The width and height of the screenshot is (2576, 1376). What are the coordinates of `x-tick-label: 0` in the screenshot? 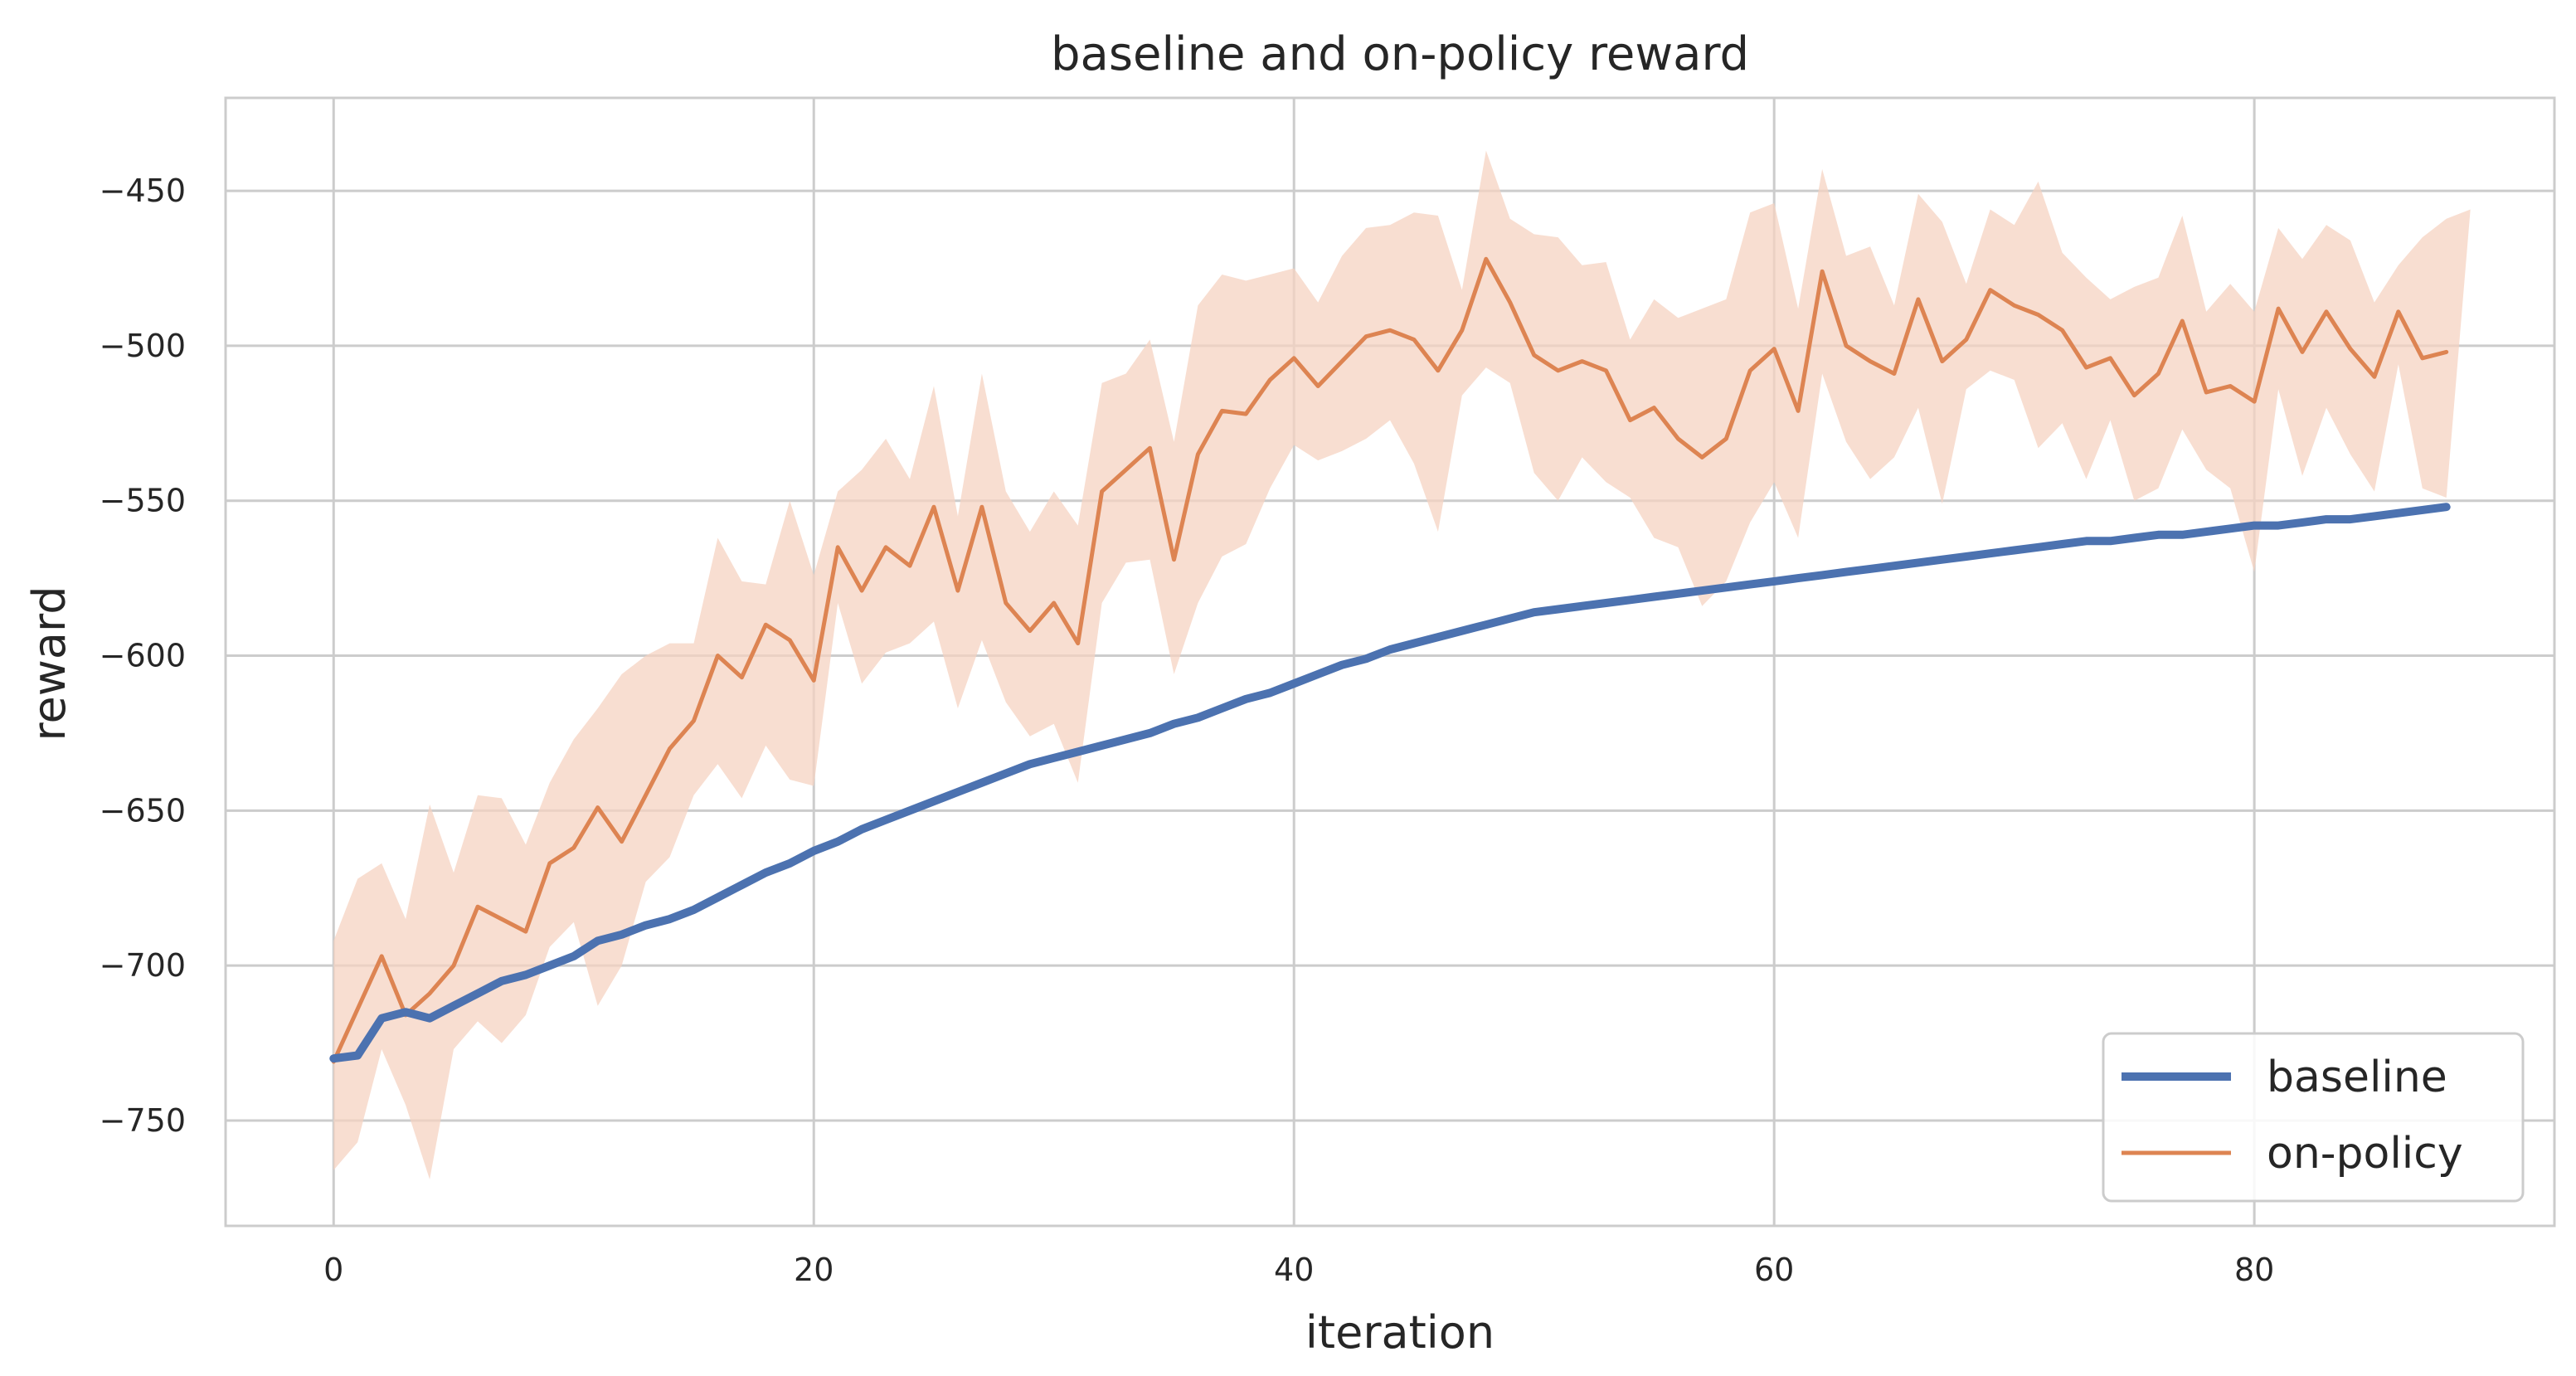 It's located at (333, 1270).